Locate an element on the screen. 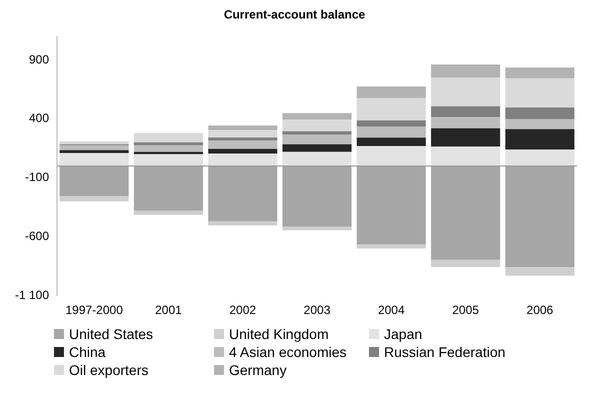 Image resolution: width=591 pixels, height=401 pixels. x-tick-label: 2006 is located at coordinates (540, 310).